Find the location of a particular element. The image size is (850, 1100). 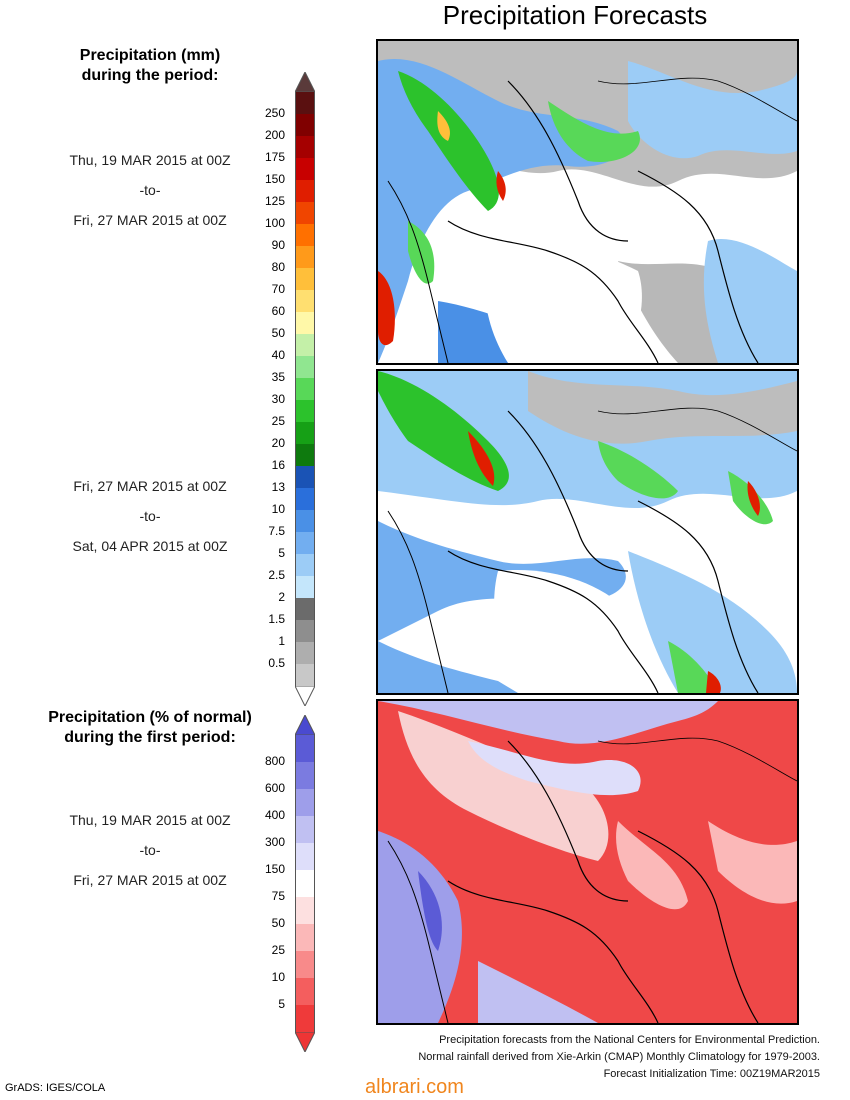

percent-normal-colorbar-tick-label: 150 is located at coordinates (274, 869).